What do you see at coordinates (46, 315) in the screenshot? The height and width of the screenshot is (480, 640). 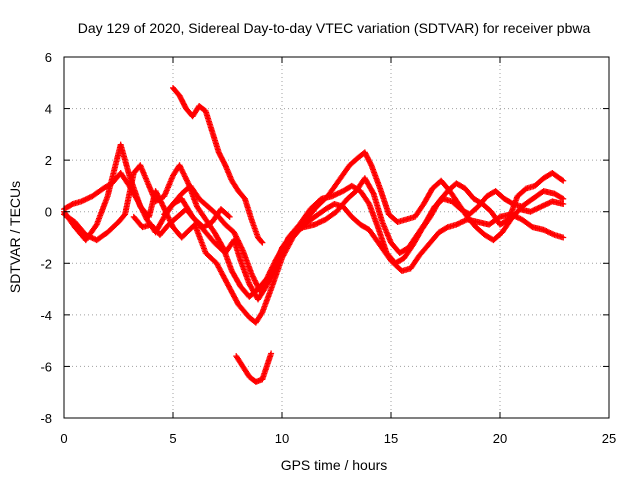 I see `y-tick-label: -4` at bounding box center [46, 315].